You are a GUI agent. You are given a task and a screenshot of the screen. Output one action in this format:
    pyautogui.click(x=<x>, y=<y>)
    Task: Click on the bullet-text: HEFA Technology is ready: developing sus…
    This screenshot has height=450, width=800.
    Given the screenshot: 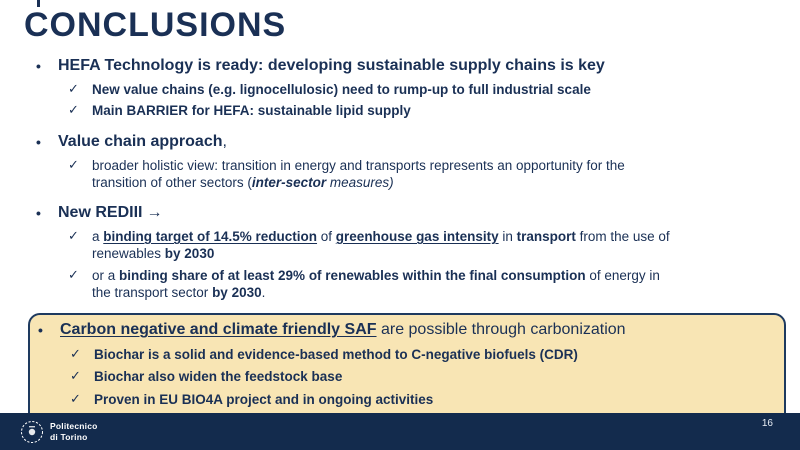 What is the action you would take?
    pyautogui.click(x=331, y=65)
    